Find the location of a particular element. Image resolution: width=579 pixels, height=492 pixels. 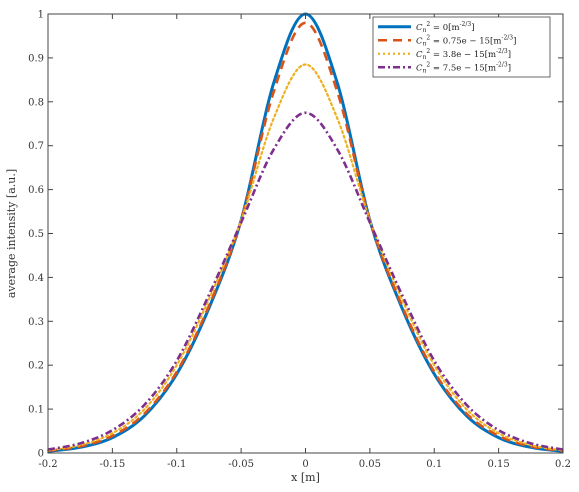

y-tick-label: 0.3 is located at coordinates (36, 322).